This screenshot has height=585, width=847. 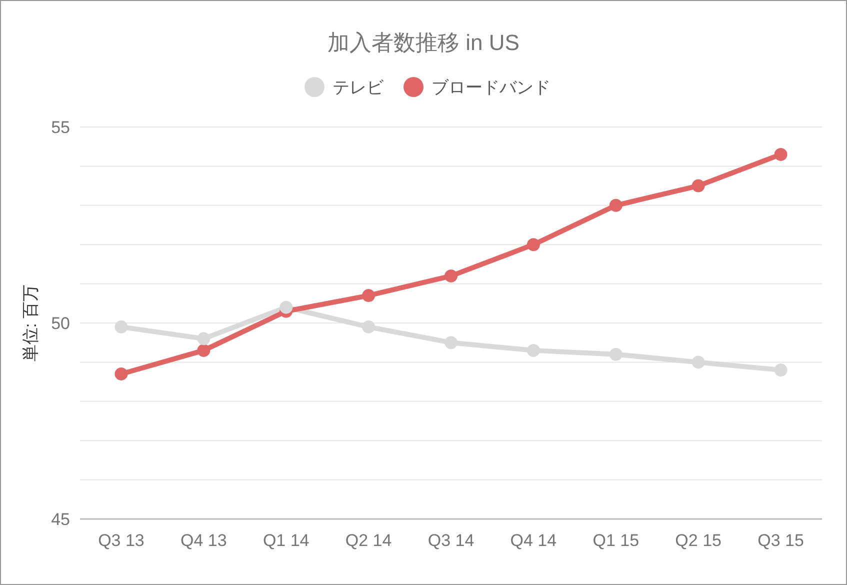 What do you see at coordinates (698, 540) in the screenshot?
I see `x-tick-label: Q2 15` at bounding box center [698, 540].